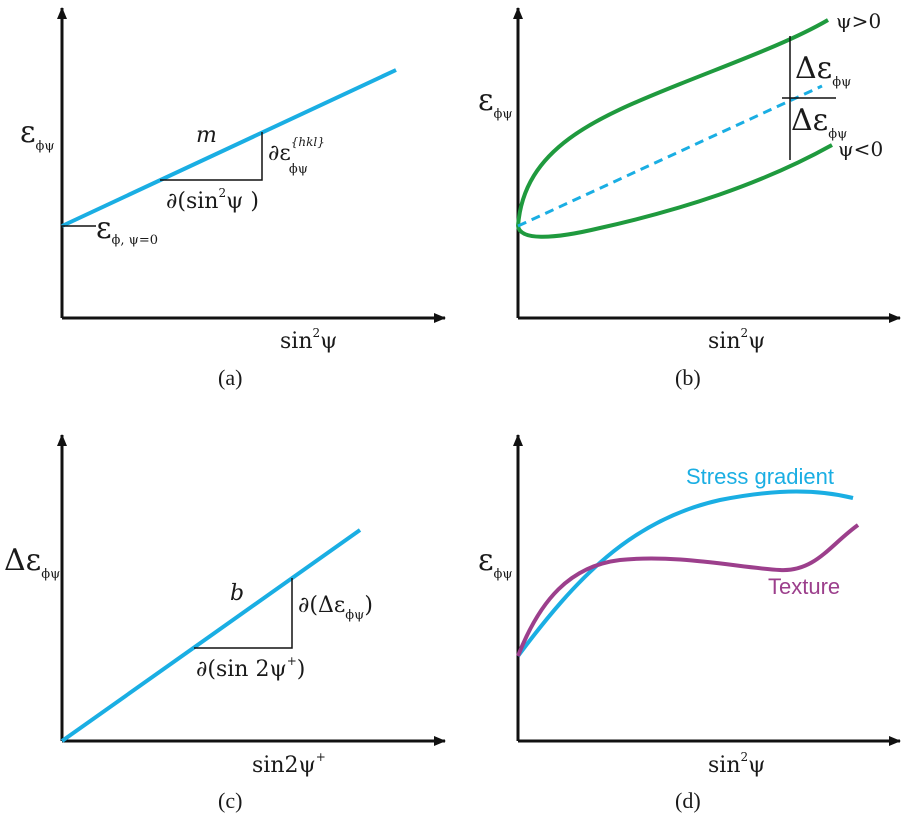  I want to click on panel-b-delta-upper-label: Δεϕψ, so click(823, 70).